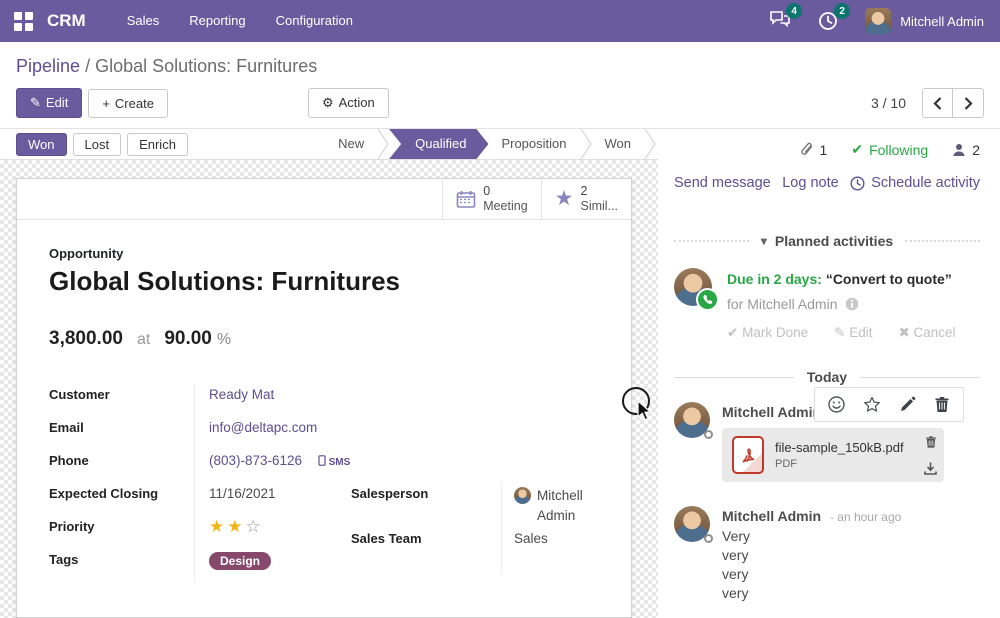 This screenshot has width=1000, height=618. I want to click on followers-count: 2, so click(976, 149).